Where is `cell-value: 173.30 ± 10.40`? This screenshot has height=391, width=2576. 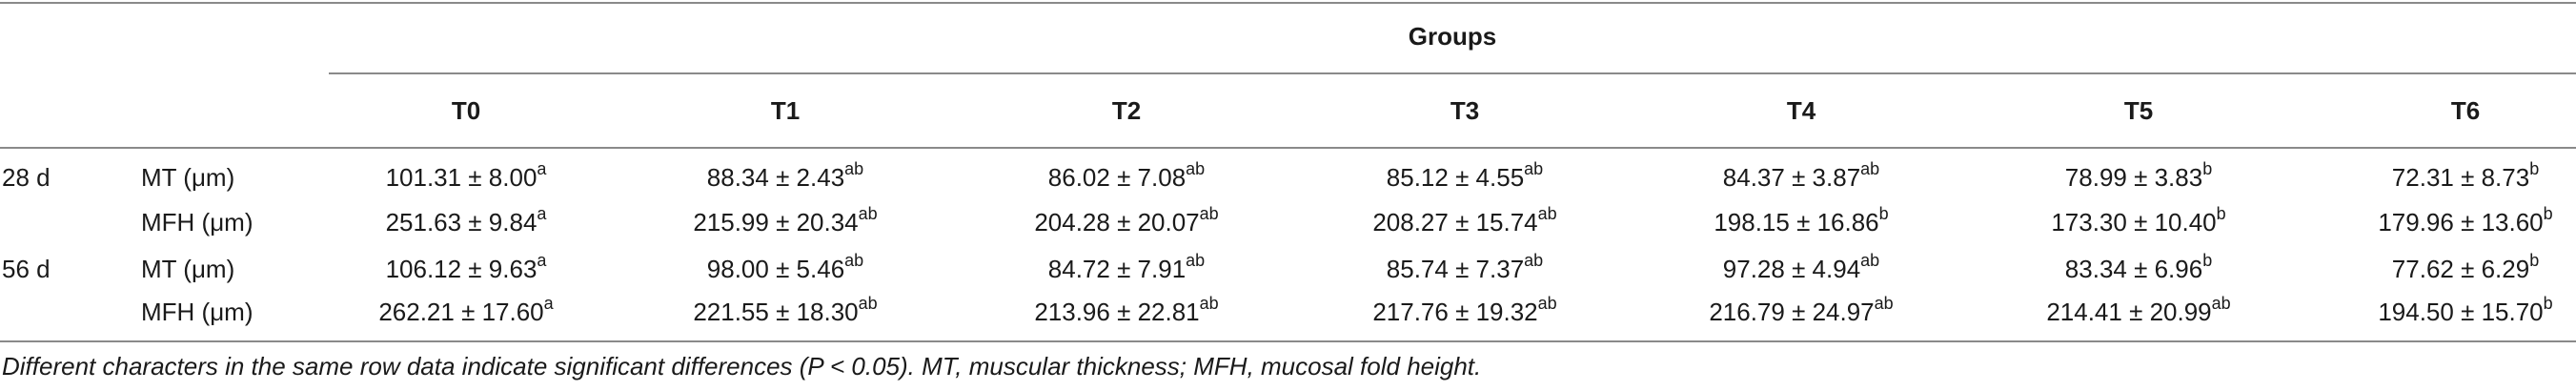
cell-value: 173.30 ± 10.40 is located at coordinates (2134, 222).